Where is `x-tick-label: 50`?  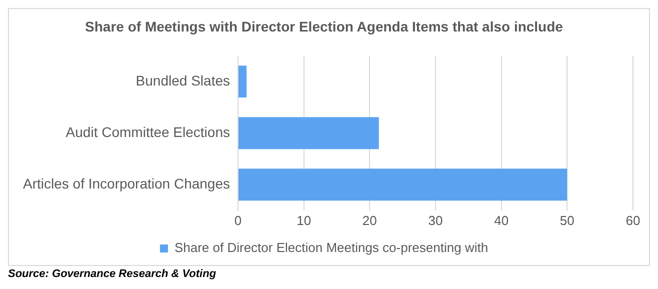 x-tick-label: 50 is located at coordinates (567, 220).